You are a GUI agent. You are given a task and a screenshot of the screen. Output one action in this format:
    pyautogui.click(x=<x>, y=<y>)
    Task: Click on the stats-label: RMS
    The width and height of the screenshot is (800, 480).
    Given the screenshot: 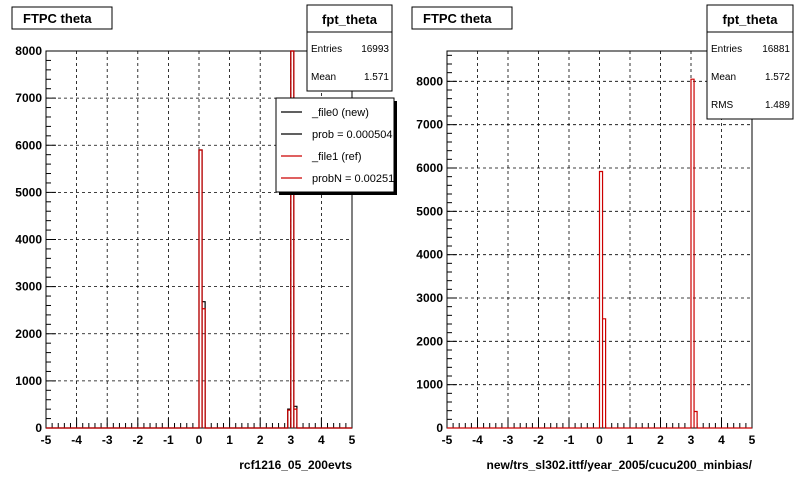 What is the action you would take?
    pyautogui.click(x=722, y=105)
    